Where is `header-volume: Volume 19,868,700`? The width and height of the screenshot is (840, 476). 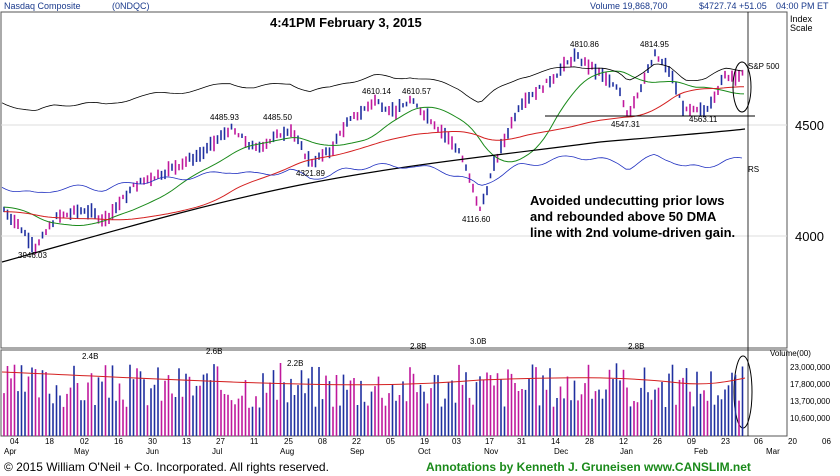
header-volume: Volume 19,868,700 is located at coordinates (629, 6).